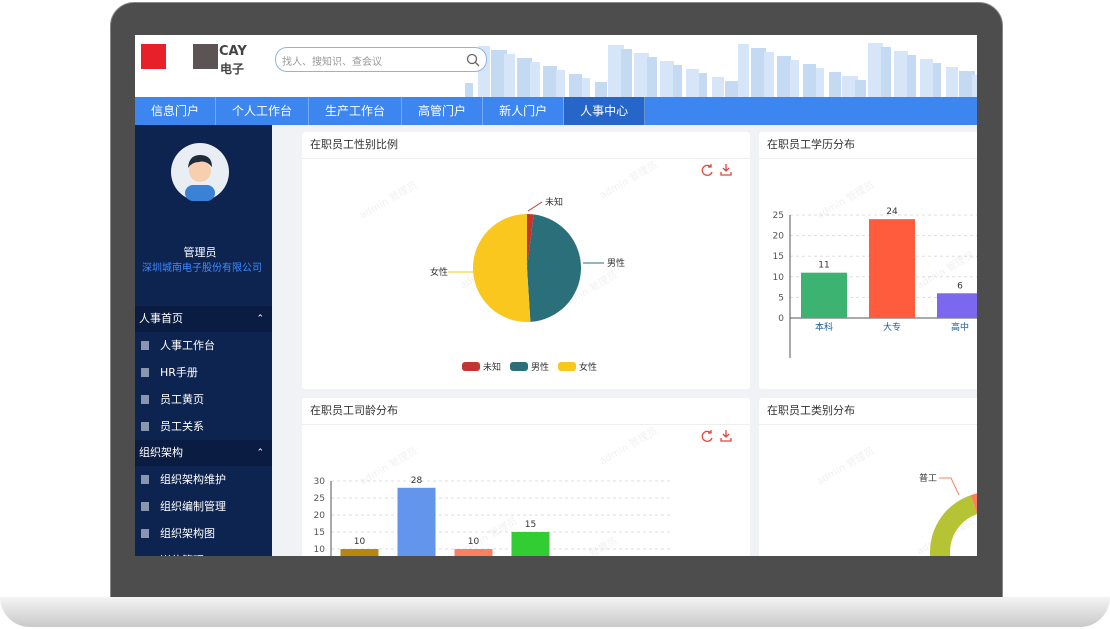  Describe the element at coordinates (605, 111) in the screenshot. I see `nav-item: 人事中心` at that location.